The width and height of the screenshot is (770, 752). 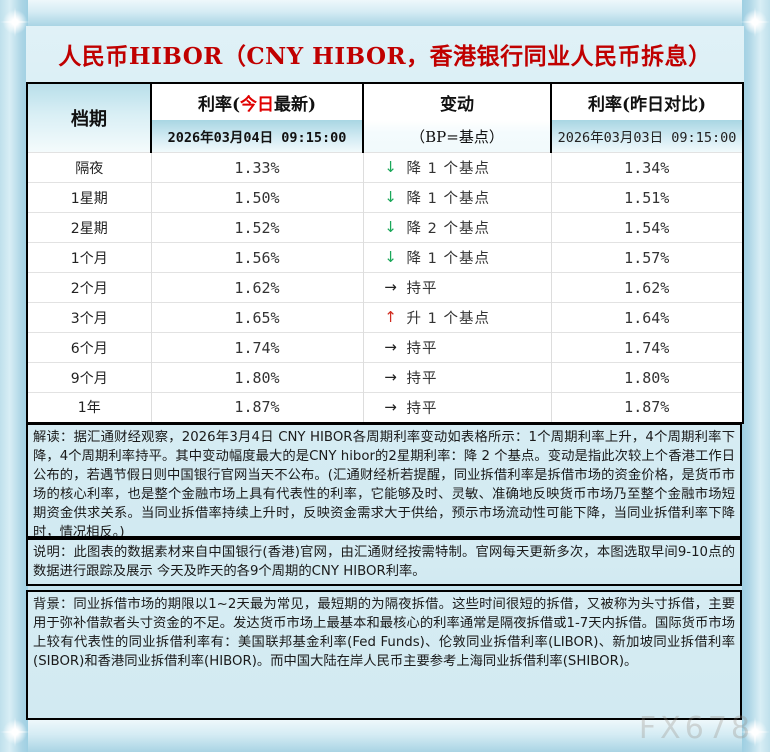 I want to click on decorative-left-border, so click(x=14, y=376).